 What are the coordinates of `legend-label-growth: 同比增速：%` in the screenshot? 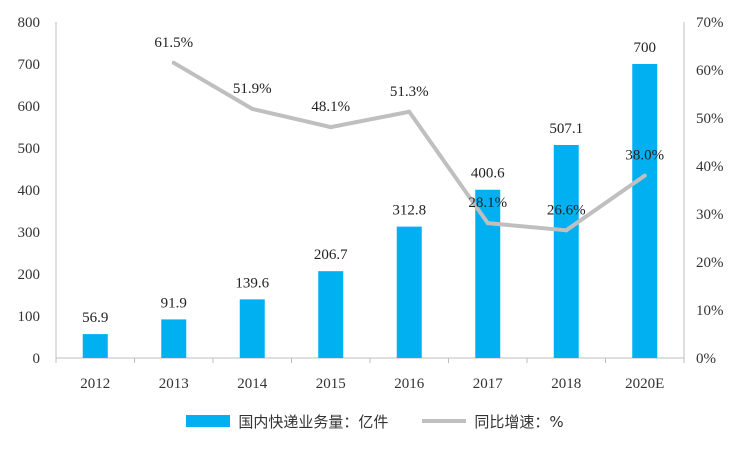 It's located at (519, 421).